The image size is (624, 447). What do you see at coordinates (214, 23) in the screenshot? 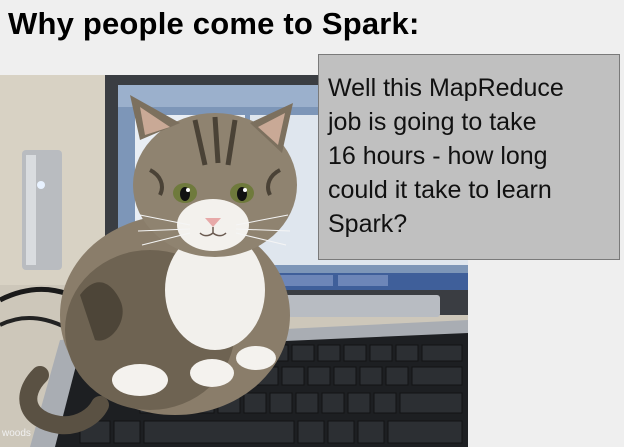
I see `slide-title: Why people come to Spark:` at bounding box center [214, 23].